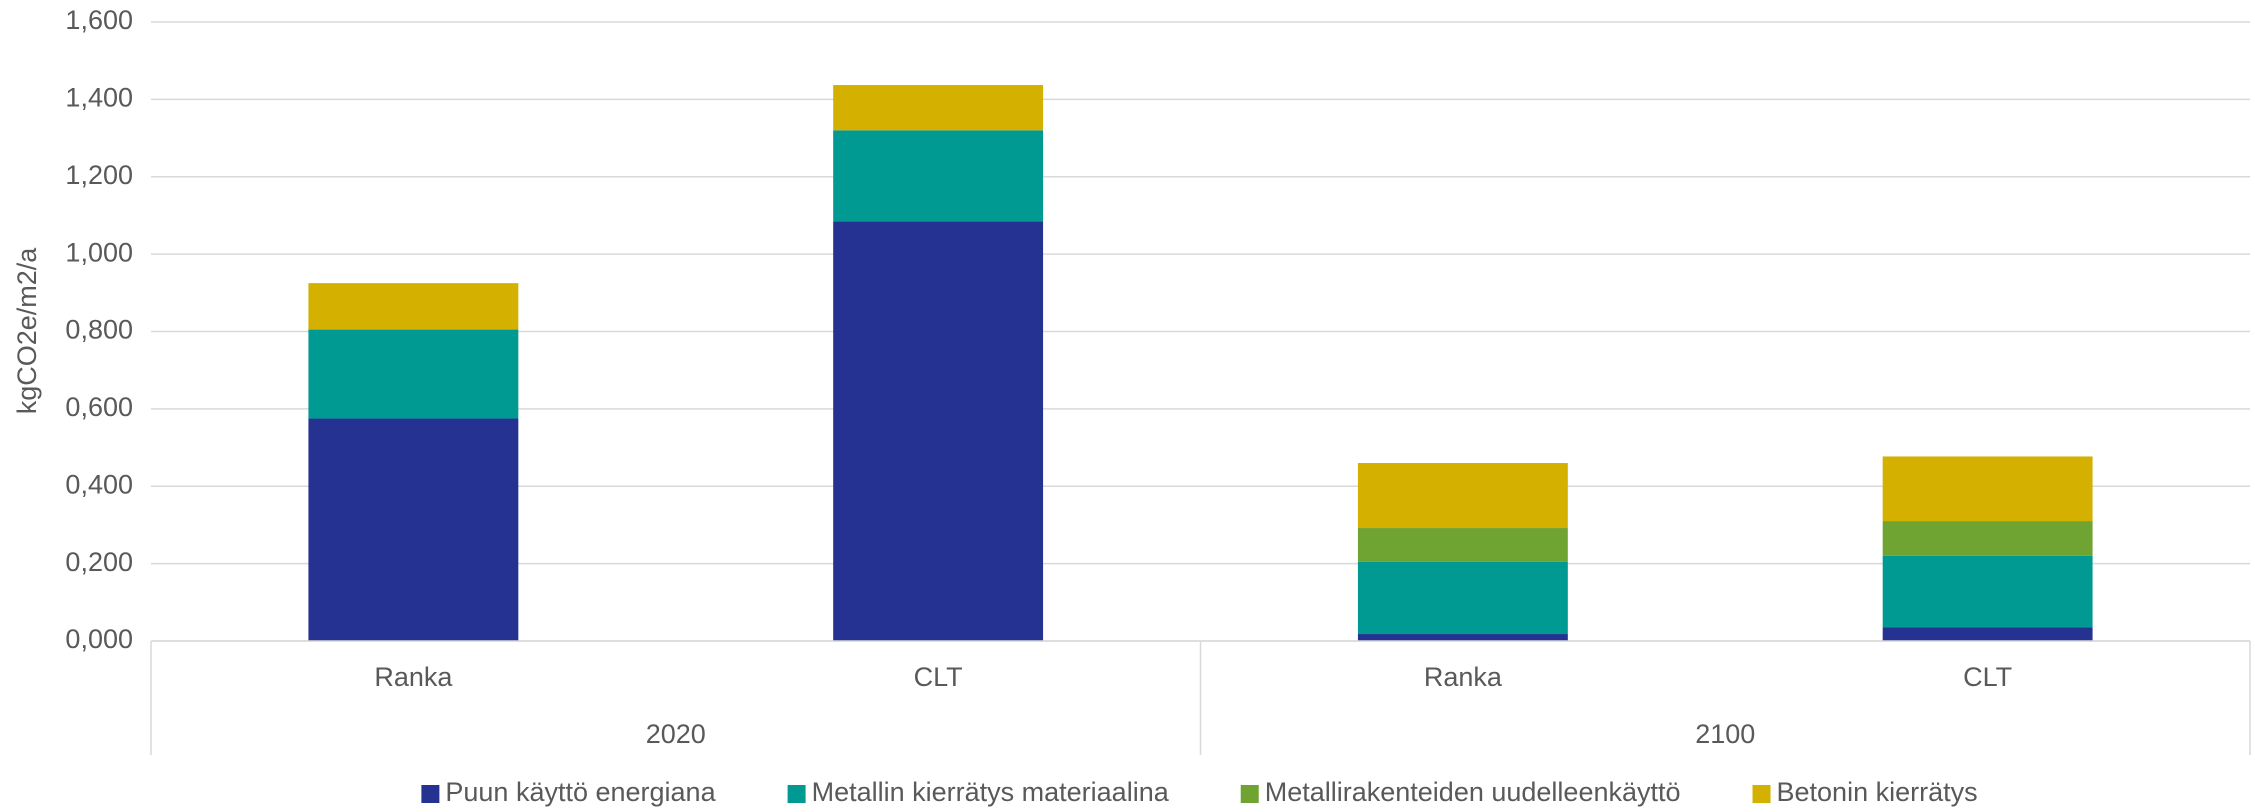  Describe the element at coordinates (99, 252) in the screenshot. I see `y-tick-label: 1,000` at that location.